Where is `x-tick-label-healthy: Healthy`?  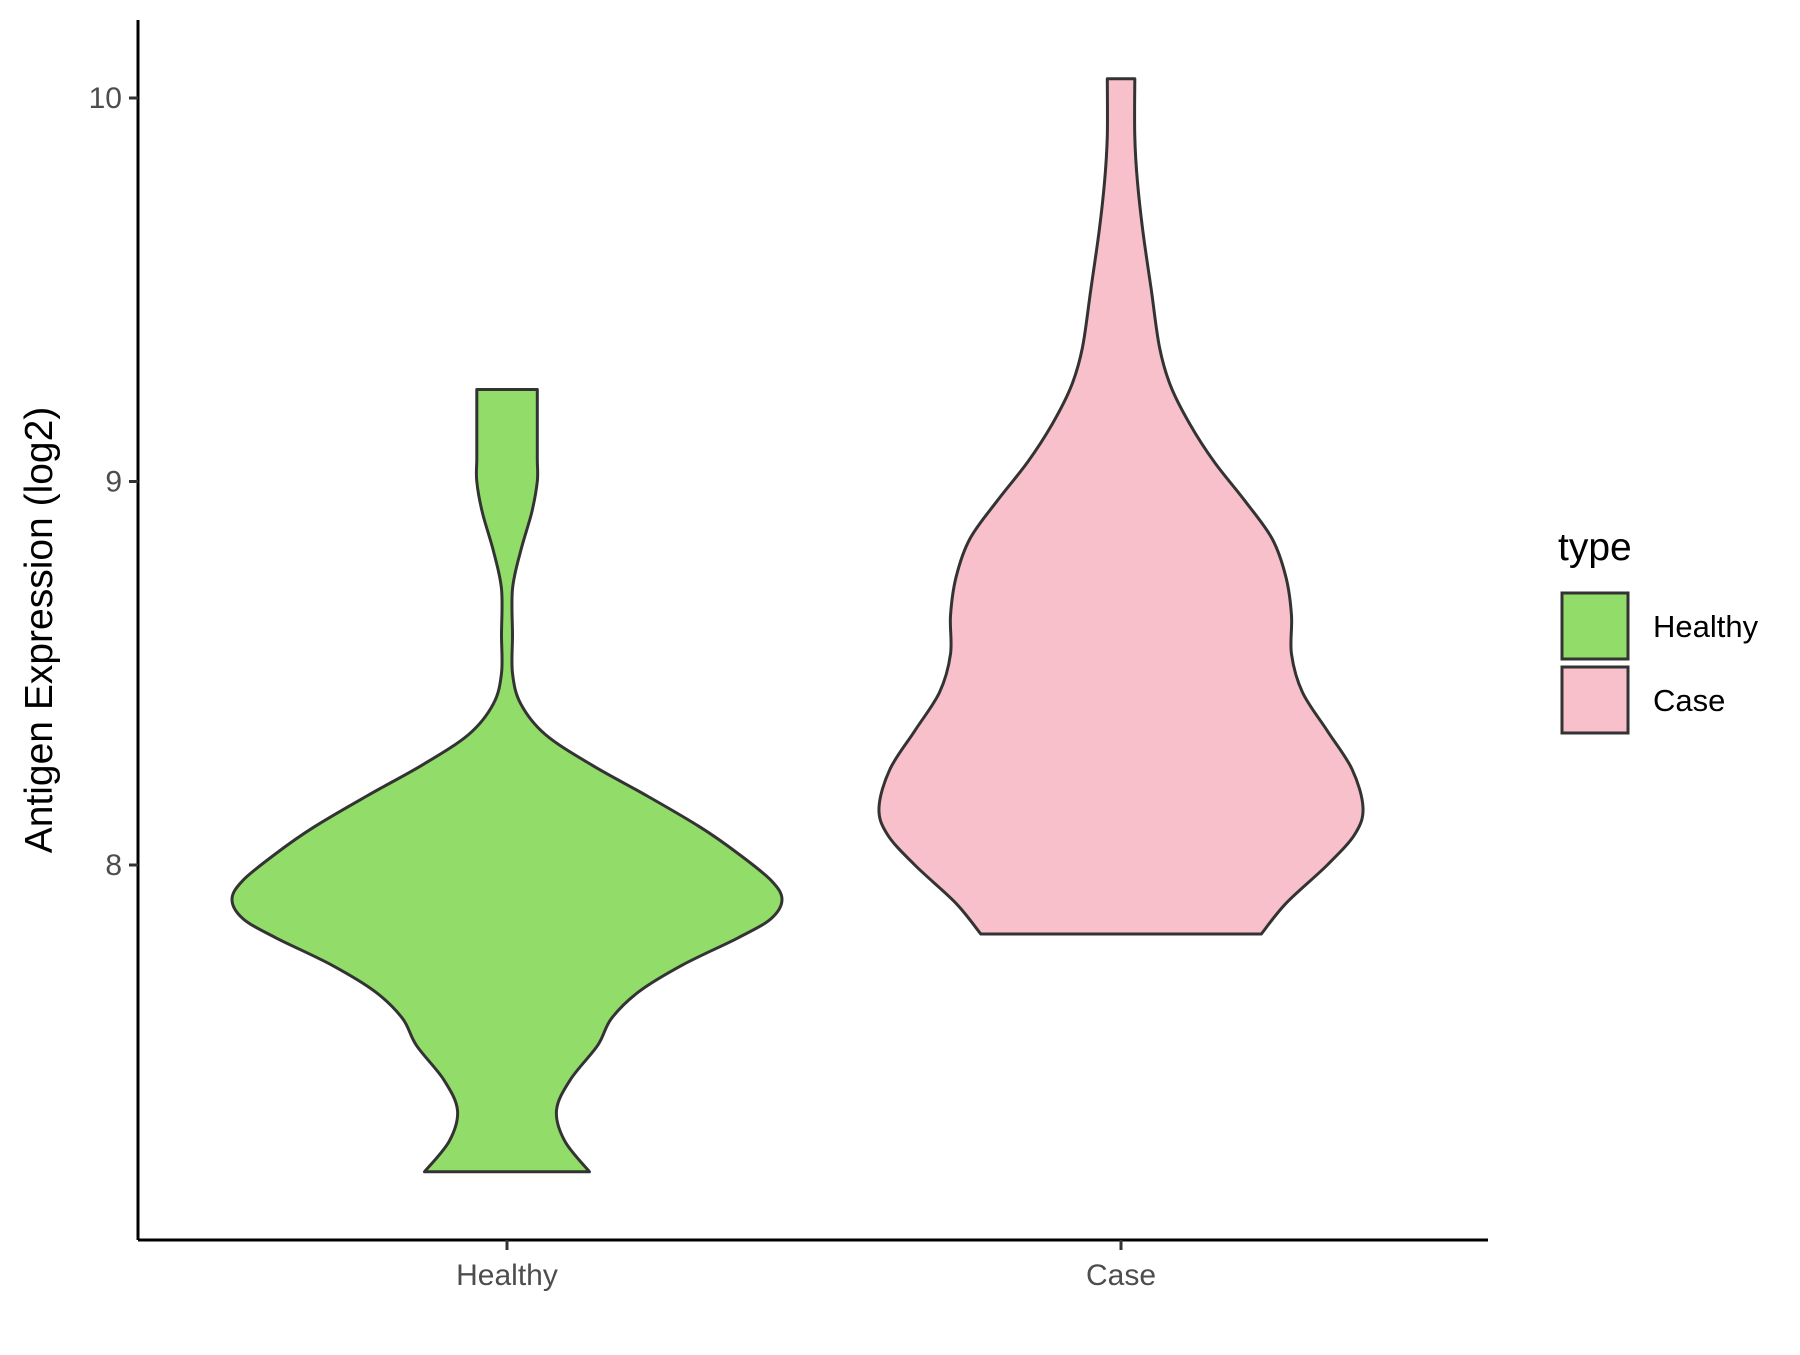
x-tick-label-healthy: Healthy is located at coordinates (507, 1275).